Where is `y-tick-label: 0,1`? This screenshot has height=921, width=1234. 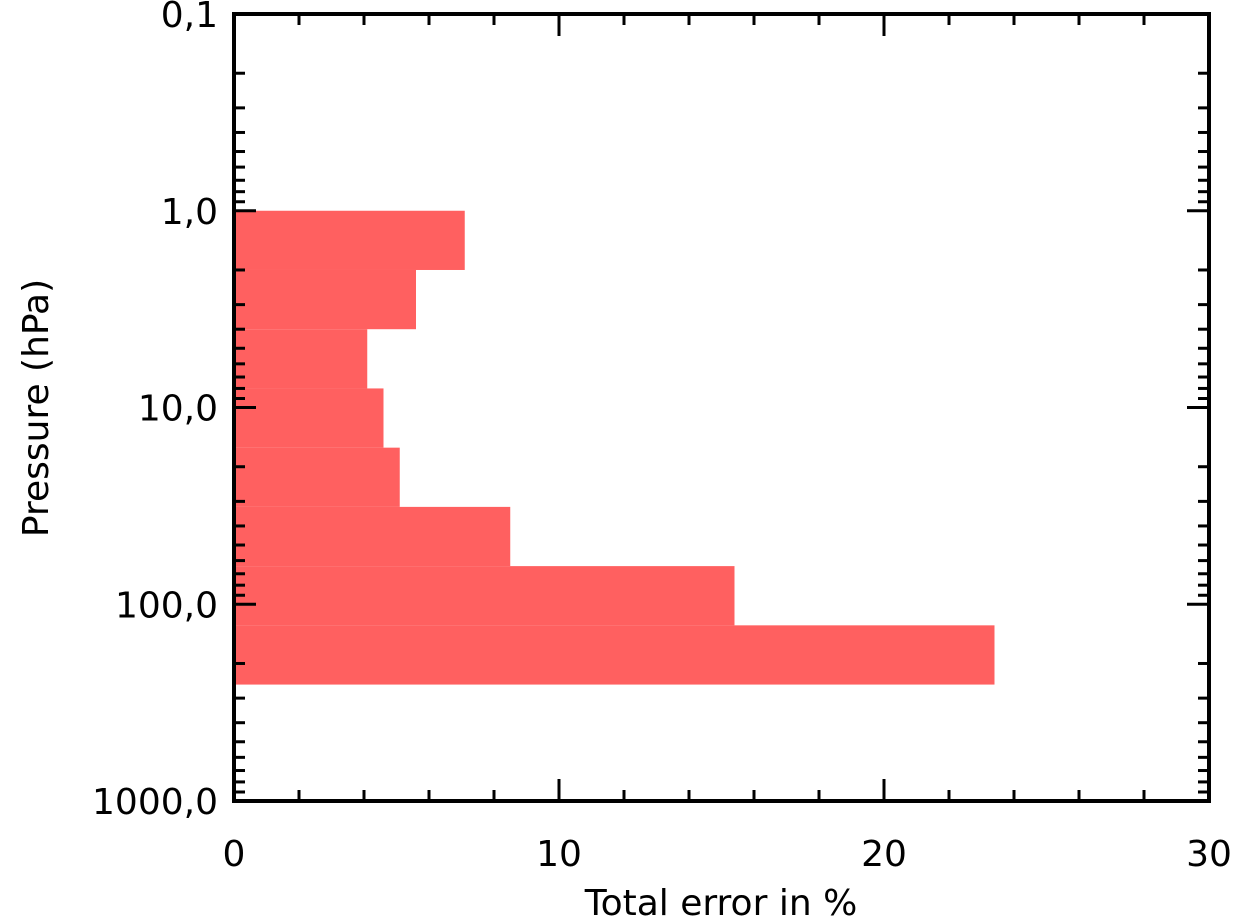
y-tick-label: 0,1 is located at coordinates (189, 18).